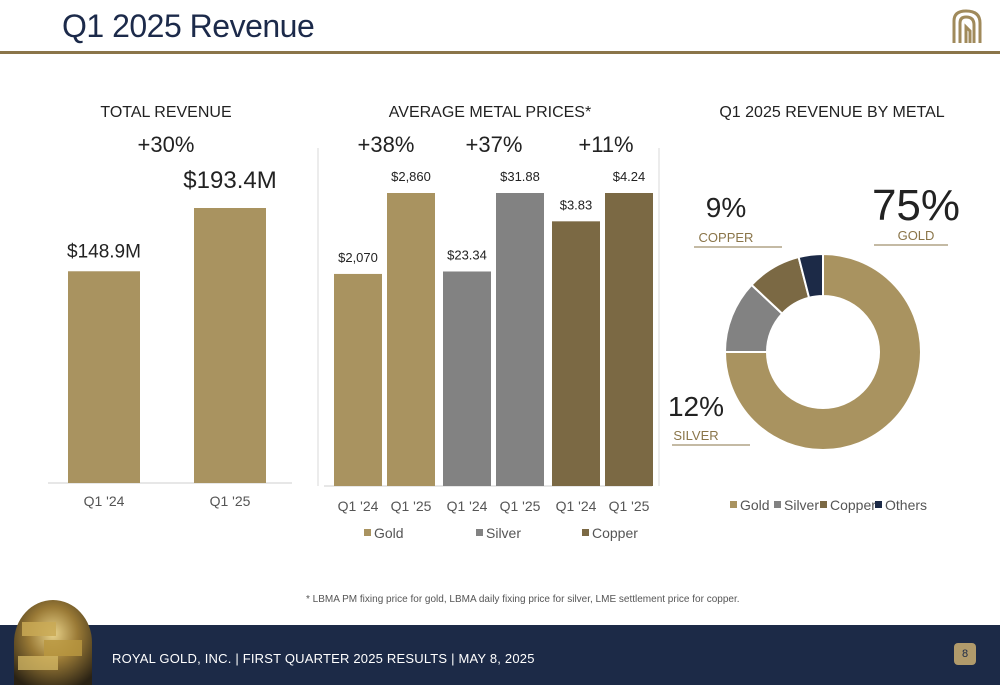  What do you see at coordinates (467, 254) in the screenshot?
I see `silver-price-label: $23.34` at bounding box center [467, 254].